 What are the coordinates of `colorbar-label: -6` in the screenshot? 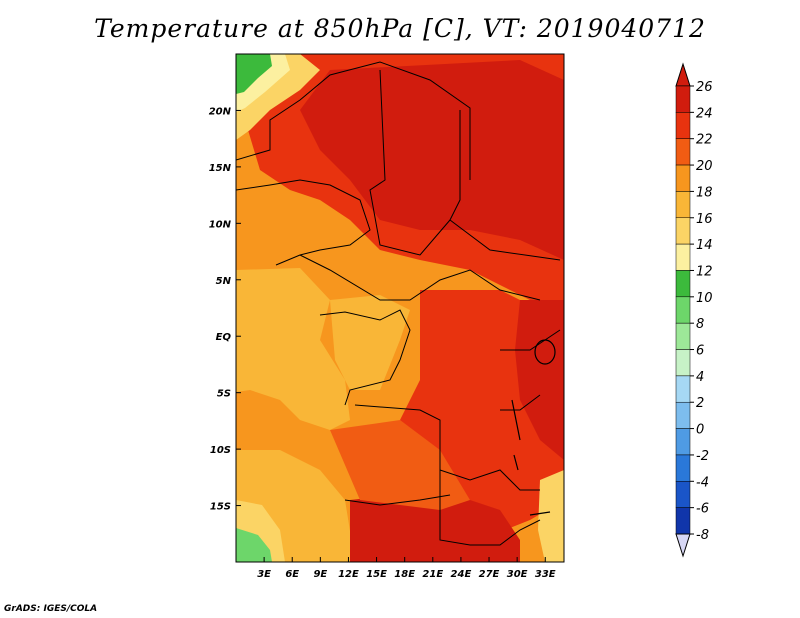 It's located at (702, 509).